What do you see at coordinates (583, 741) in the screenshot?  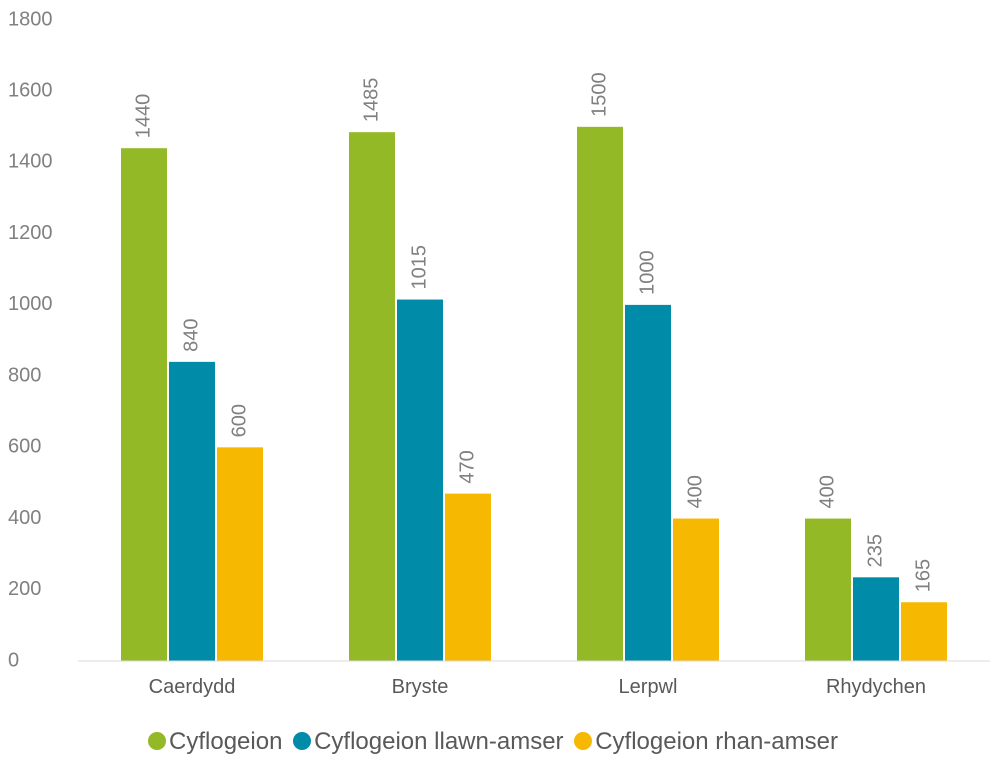 I see `legend-swatch-rhan-amser` at bounding box center [583, 741].